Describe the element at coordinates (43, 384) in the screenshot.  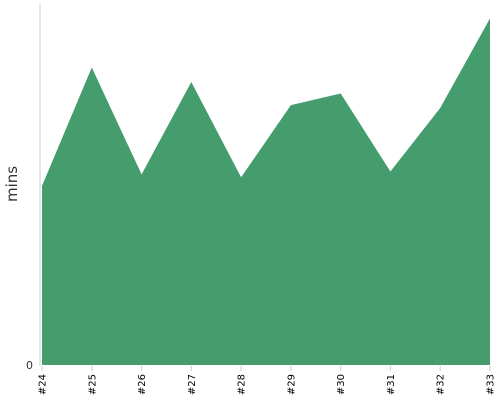
I see `x-tick-label: #24` at that location.